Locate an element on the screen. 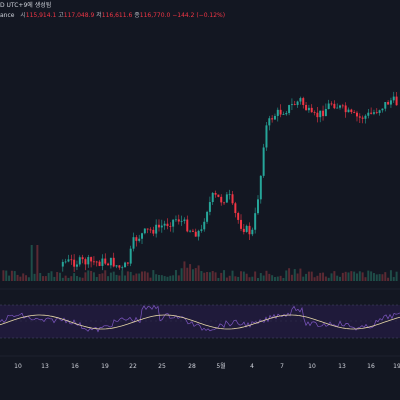  x-axis-label: 10 is located at coordinates (312, 366).